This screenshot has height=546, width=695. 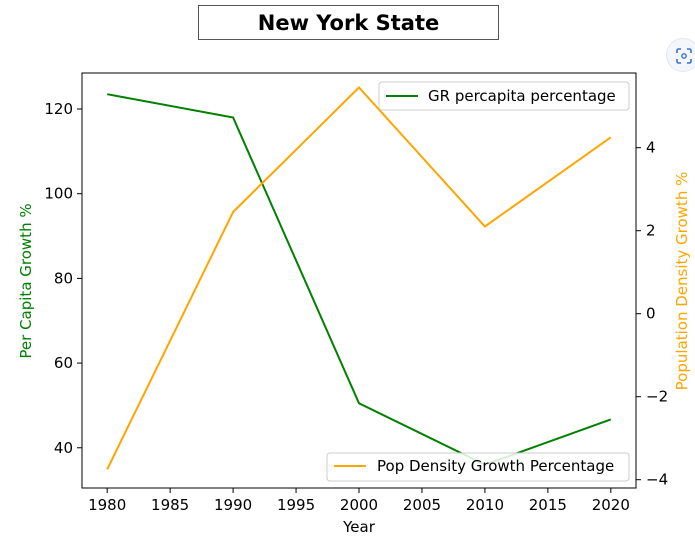 I want to click on x-tick-label: 2005, so click(x=422, y=505).